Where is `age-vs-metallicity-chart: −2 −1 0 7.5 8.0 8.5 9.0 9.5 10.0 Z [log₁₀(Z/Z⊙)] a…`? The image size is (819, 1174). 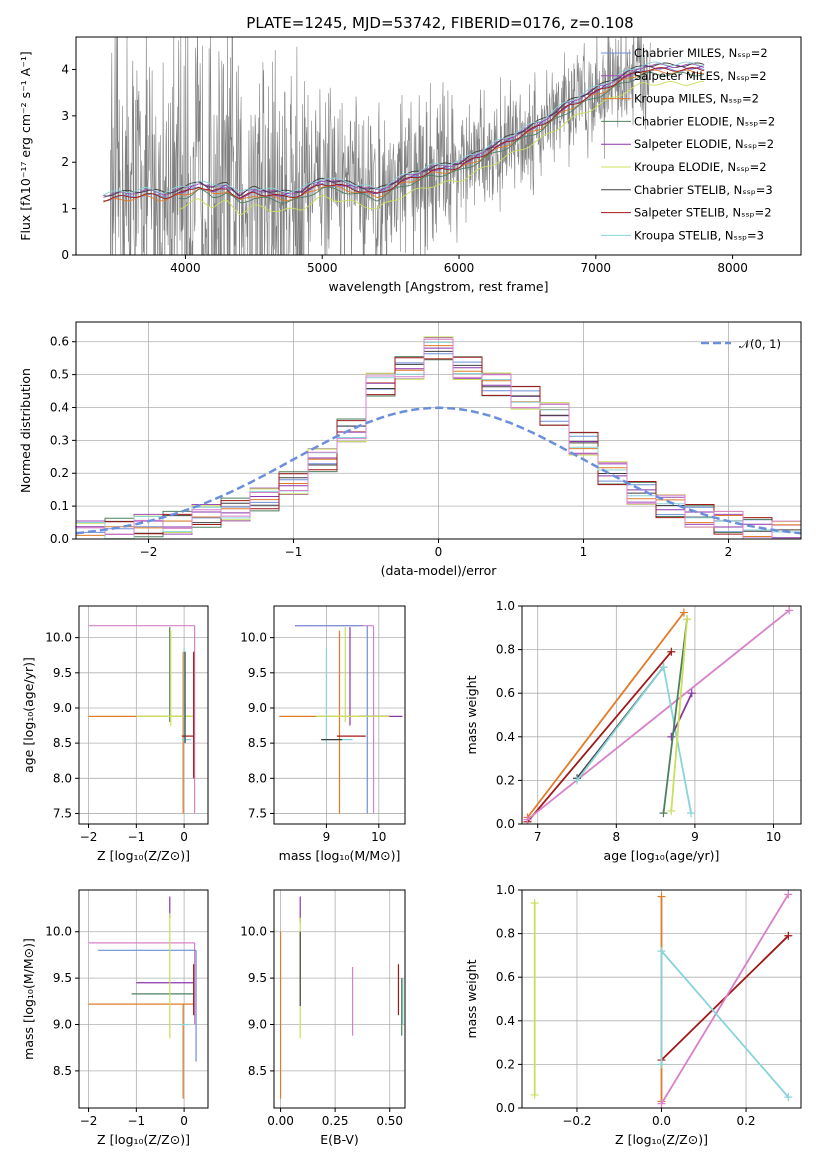 age-vs-metallicity-chart: −2 −1 0 7.5 8.0 8.5 9.0 9.5 10.0 Z [log₁₀(Z/Z⊙)] a… is located at coordinates (115, 734).